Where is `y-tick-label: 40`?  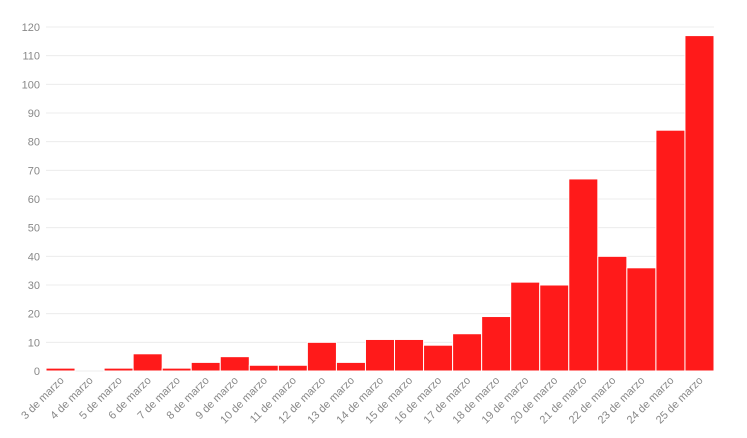 y-tick-label: 40 is located at coordinates (34, 257).